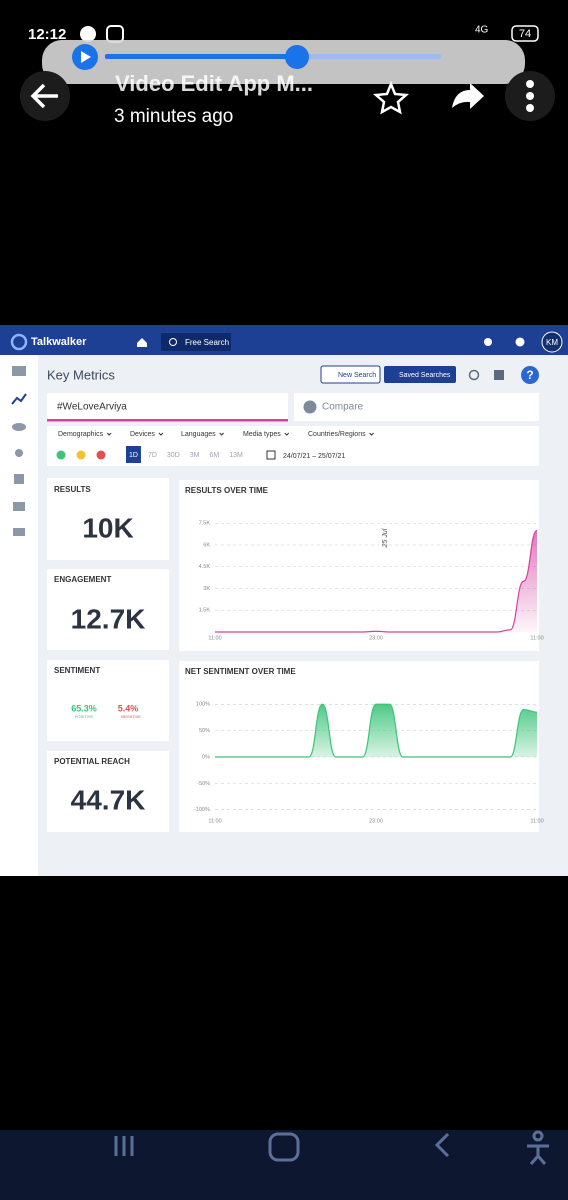 The height and width of the screenshot is (1200, 568). What do you see at coordinates (59, 342) in the screenshot?
I see `brand: Talkwalker` at bounding box center [59, 342].